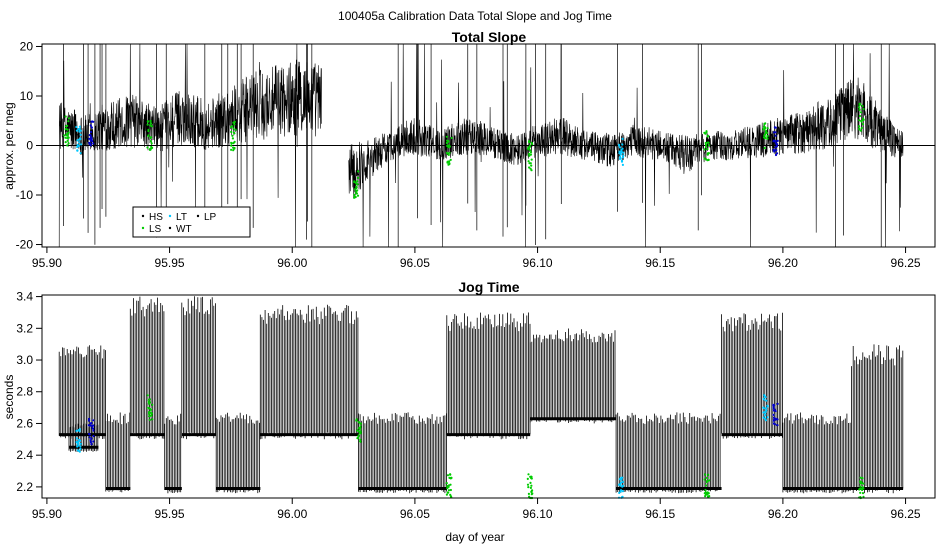 This screenshot has width=950, height=550. What do you see at coordinates (24, 360) in the screenshot?
I see `y-tick-label: 3.0` at bounding box center [24, 360].